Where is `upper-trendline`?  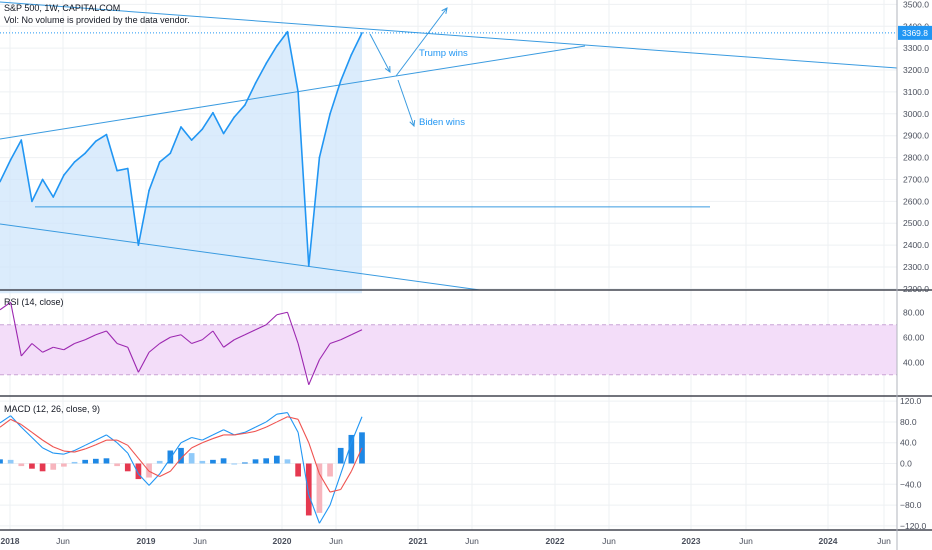
upper-trendline is located at coordinates (449, 35).